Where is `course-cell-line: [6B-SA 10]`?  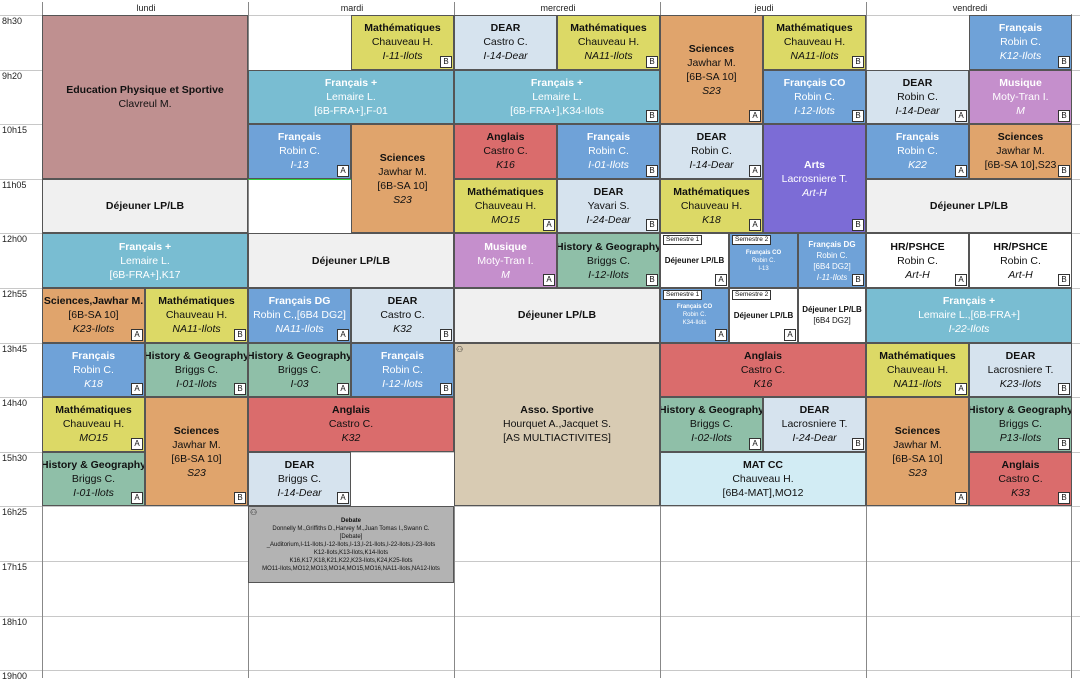
course-cell-line: [6B-SA 10] is located at coordinates (402, 185).